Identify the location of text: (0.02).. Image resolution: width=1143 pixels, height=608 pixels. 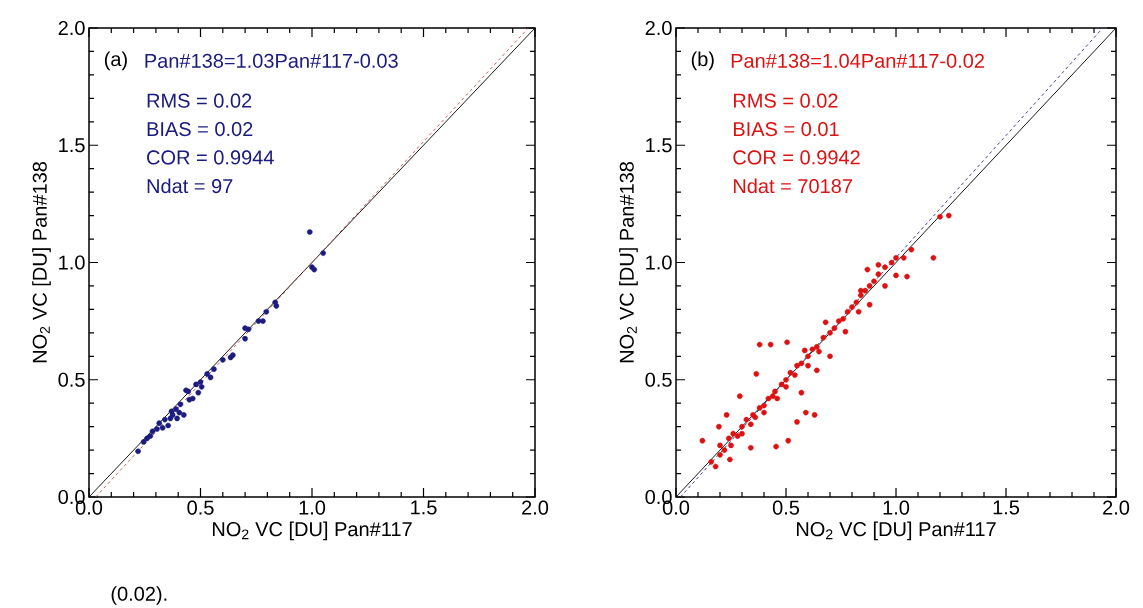
(139, 595).